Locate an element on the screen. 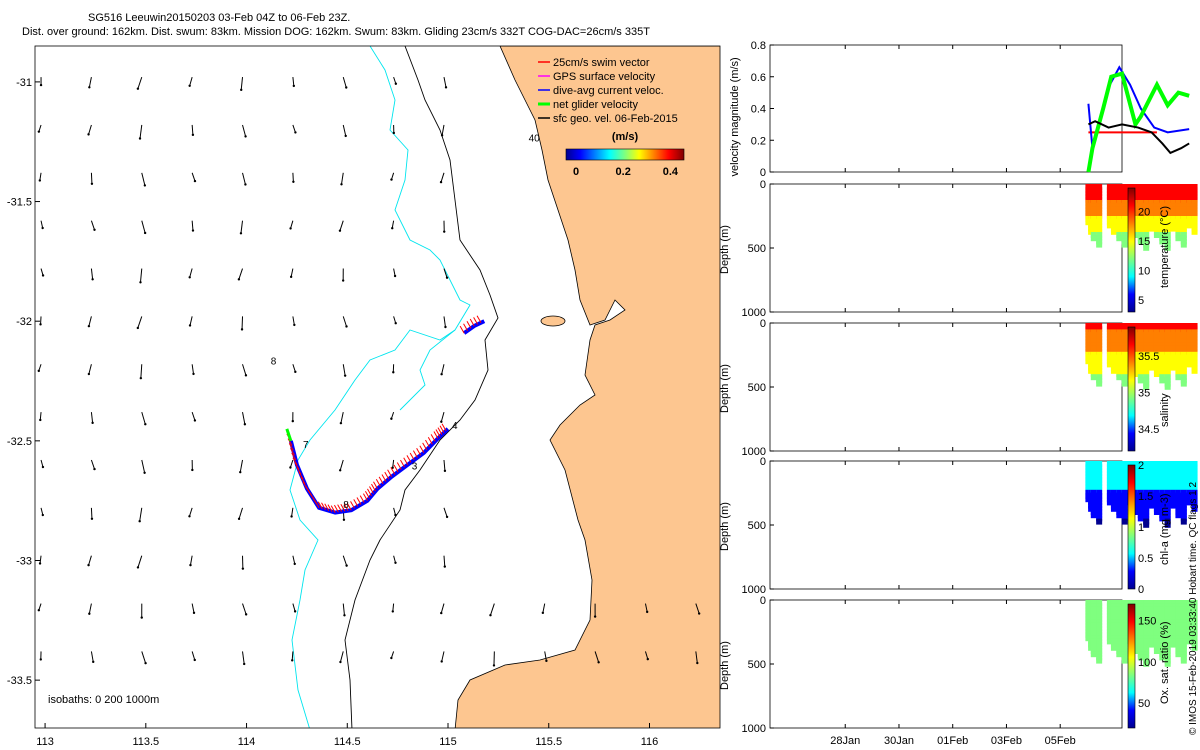 Image resolution: width=1200 pixels, height=750 pixels. depth-panel-oxygen is located at coordinates (946, 664).